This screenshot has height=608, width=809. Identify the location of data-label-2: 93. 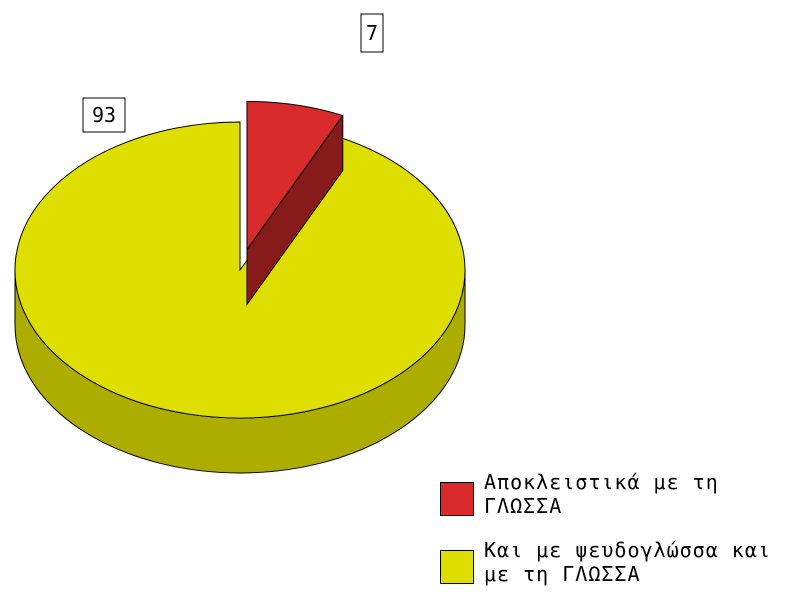
(104, 115).